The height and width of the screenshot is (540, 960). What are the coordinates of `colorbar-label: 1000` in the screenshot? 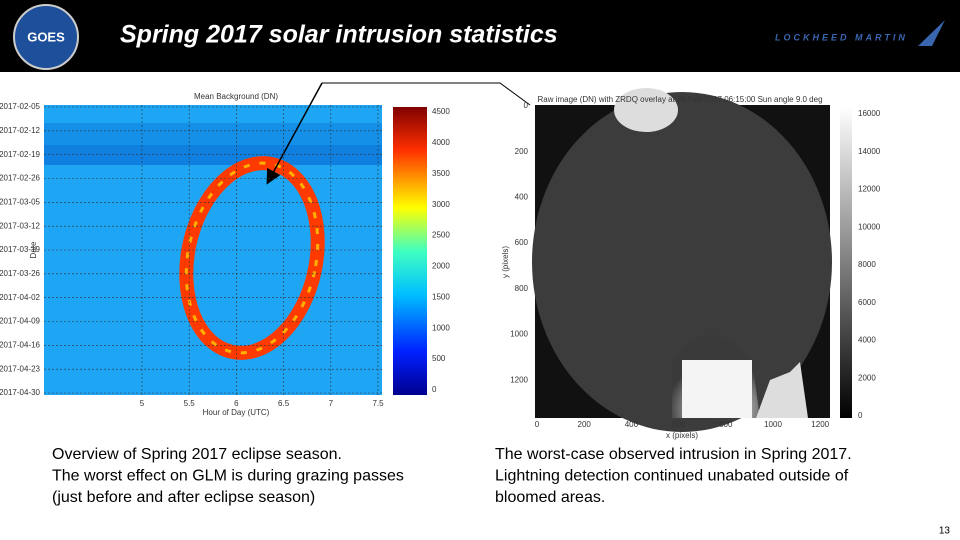 It's located at (441, 327).